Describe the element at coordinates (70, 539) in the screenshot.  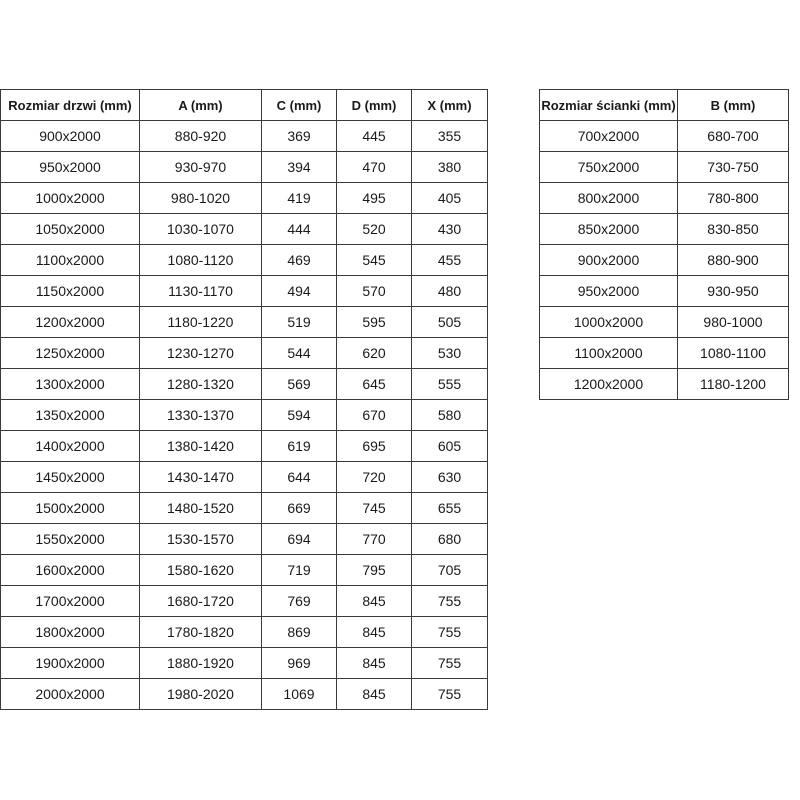
I see `table-cell: 1550x2000` at that location.